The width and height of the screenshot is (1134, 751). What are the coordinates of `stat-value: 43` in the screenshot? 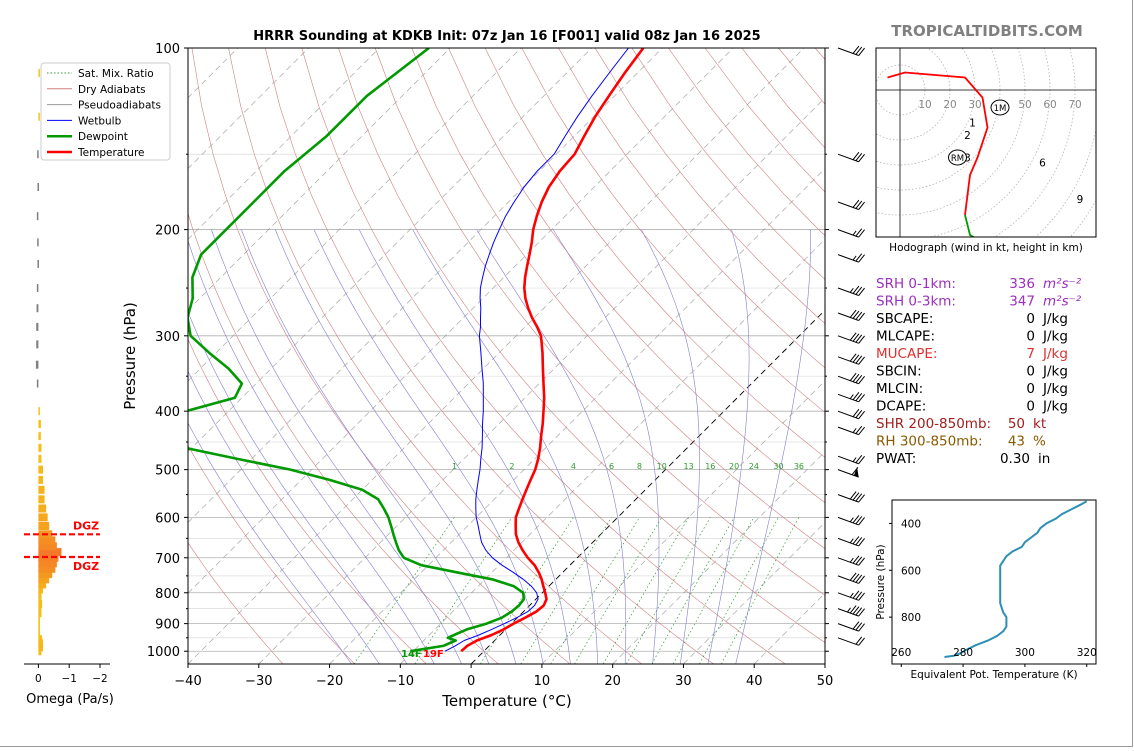 It's located at (1016, 442).